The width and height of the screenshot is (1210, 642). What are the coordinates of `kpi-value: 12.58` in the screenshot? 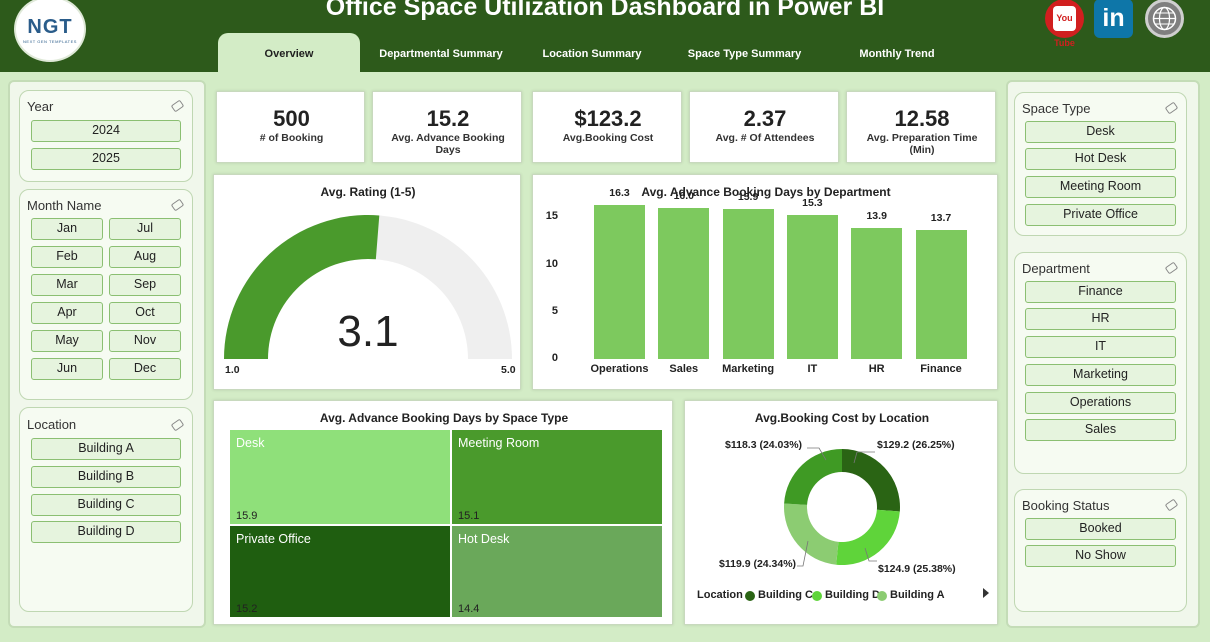 It's located at (922, 118).